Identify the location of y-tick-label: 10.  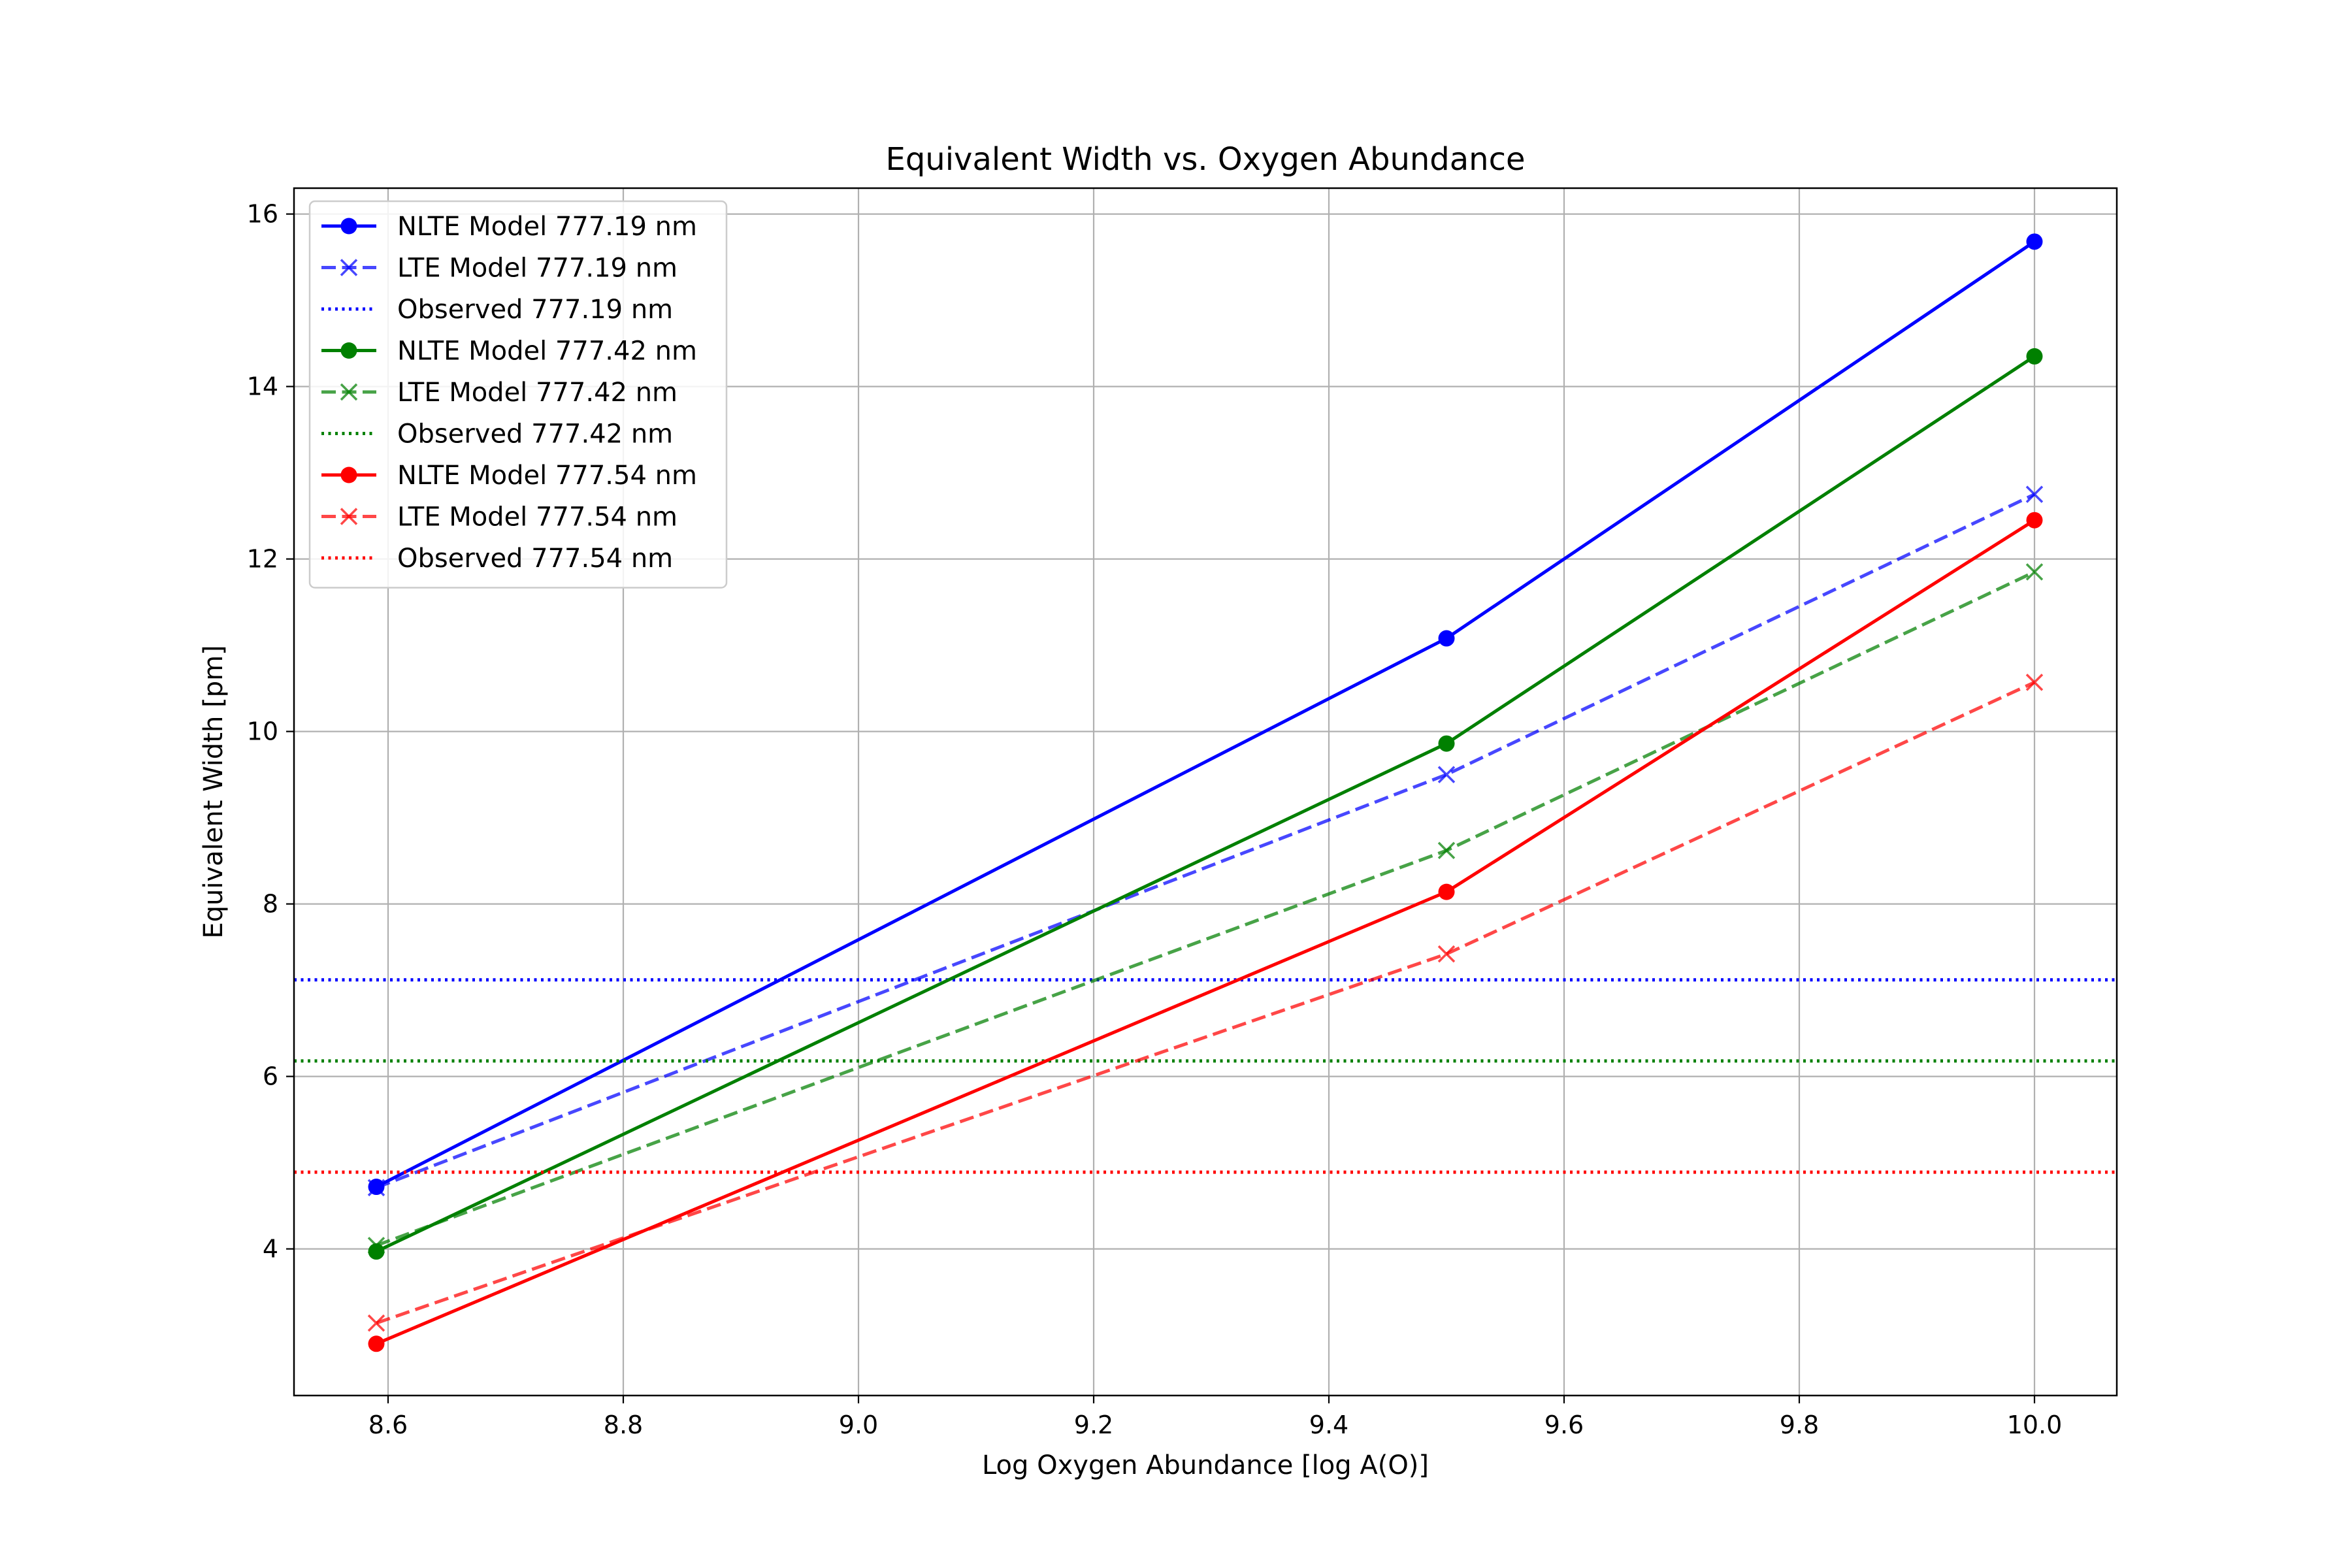
(262, 731).